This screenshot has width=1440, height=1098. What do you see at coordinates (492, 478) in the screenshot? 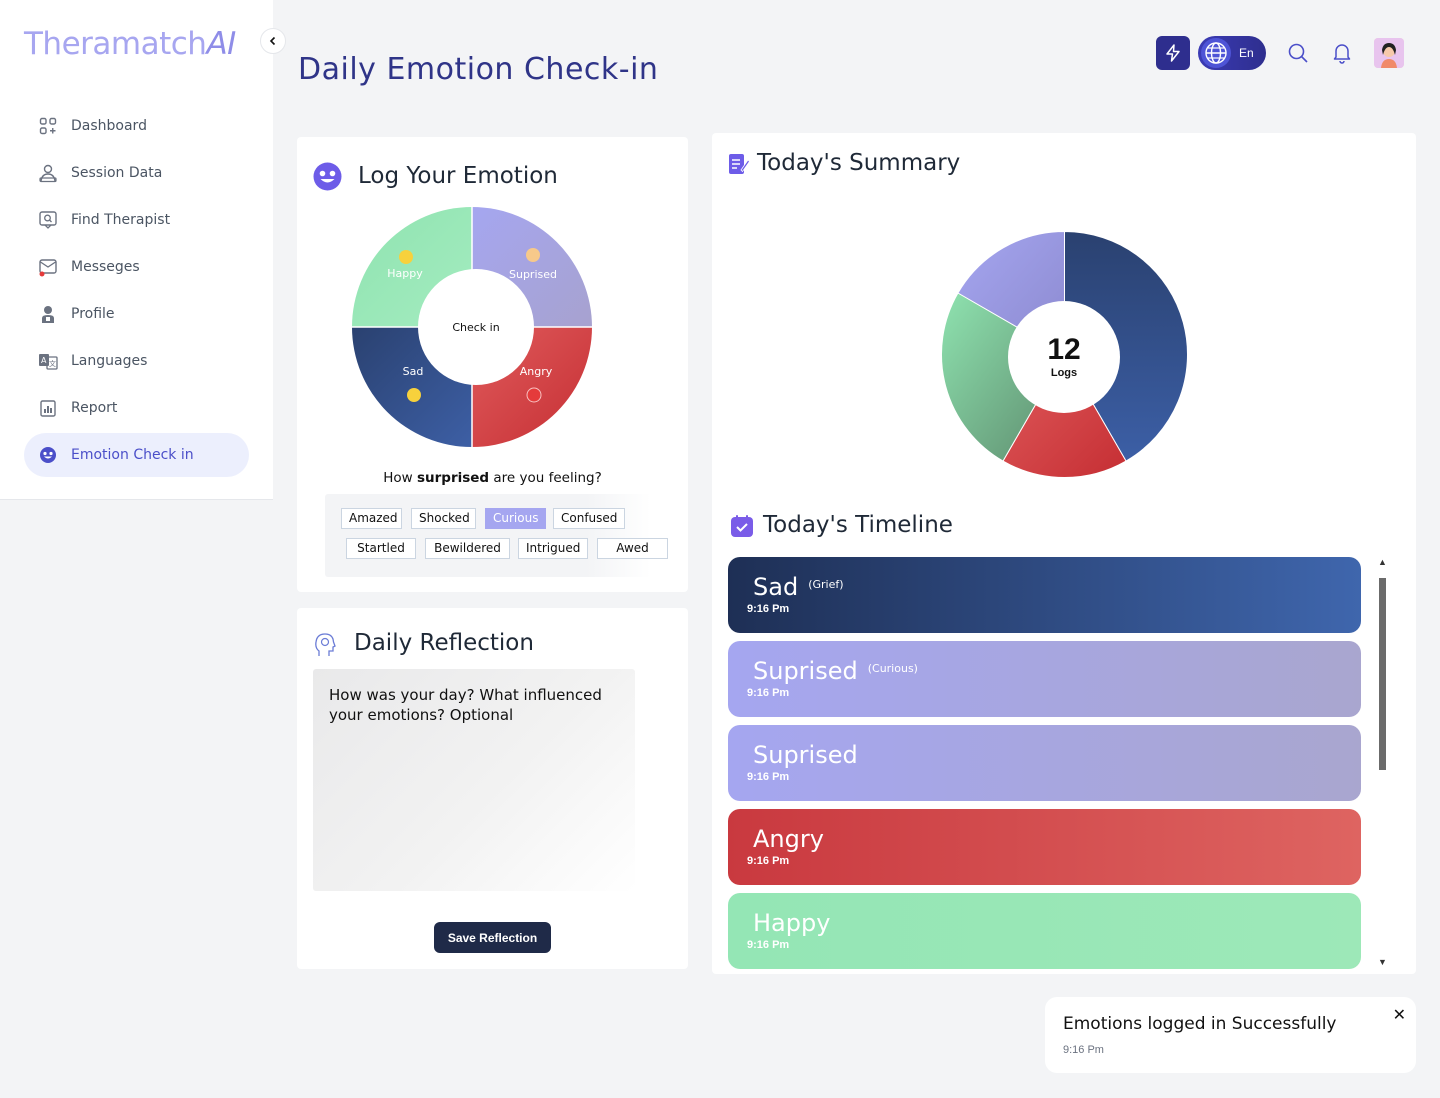
I see `intensity-question: How surprised are you feeling?` at bounding box center [492, 478].